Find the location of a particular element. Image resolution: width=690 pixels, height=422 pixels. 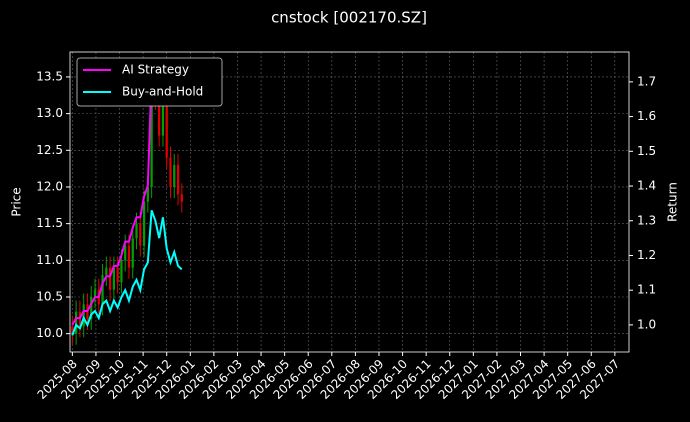

y2-tick-label: 1.7 is located at coordinates (646, 81).